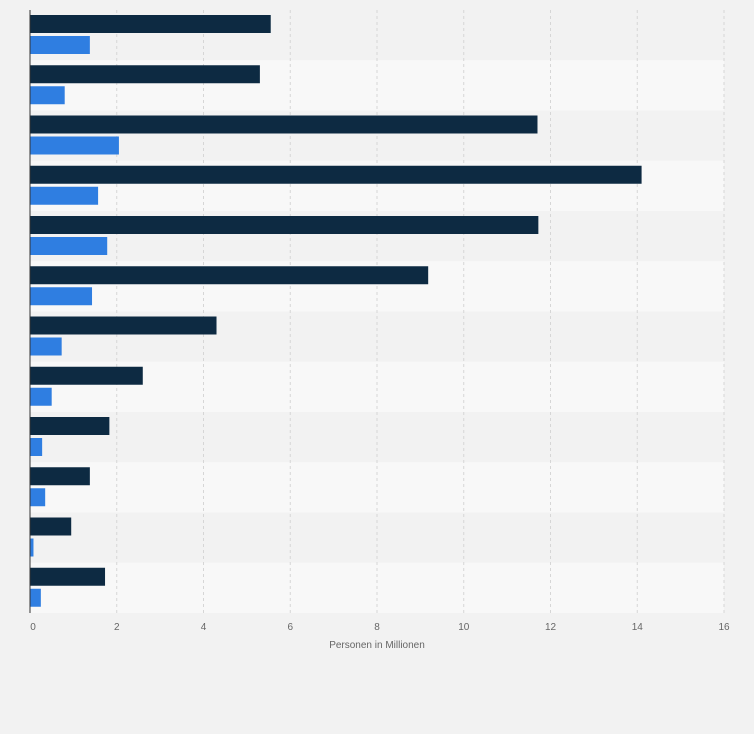  Describe the element at coordinates (377, 627) in the screenshot. I see `x-tick-label: 8` at that location.